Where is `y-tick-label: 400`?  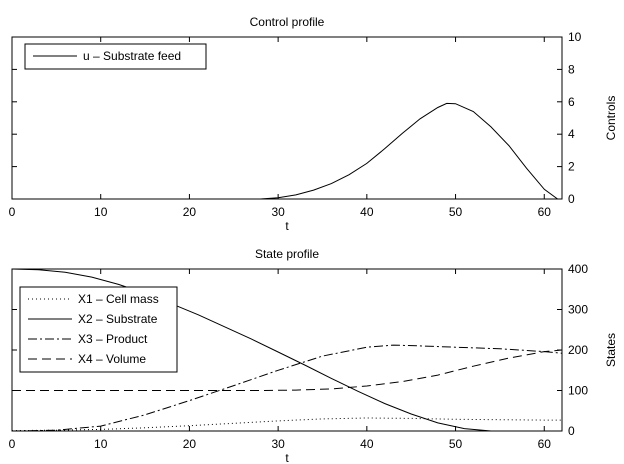
y-tick-label: 400 is located at coordinates (578, 269).